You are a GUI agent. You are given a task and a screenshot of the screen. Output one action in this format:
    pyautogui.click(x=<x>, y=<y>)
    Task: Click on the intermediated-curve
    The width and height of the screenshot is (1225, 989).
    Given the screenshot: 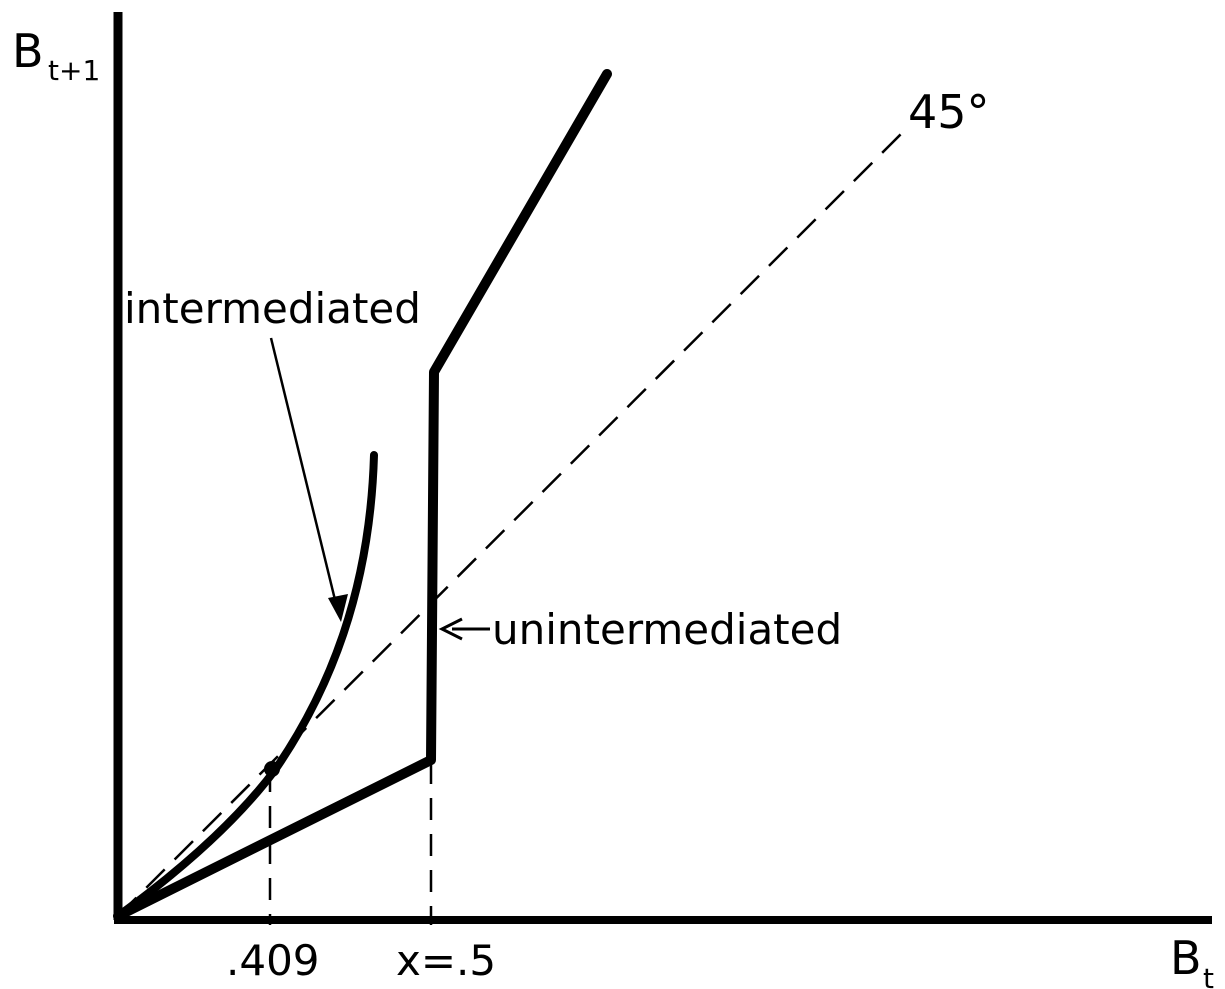 What is the action you would take?
    pyautogui.click(x=246, y=685)
    